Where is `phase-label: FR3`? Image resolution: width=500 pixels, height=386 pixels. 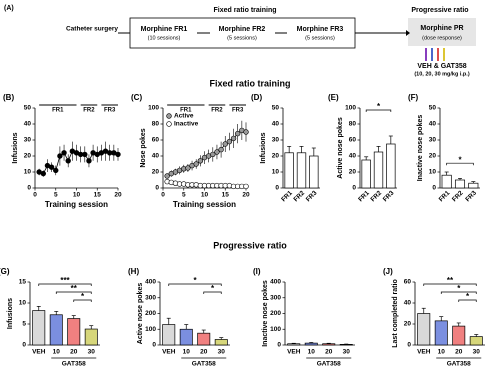 phase-label: FR3 is located at coordinates (110, 111).